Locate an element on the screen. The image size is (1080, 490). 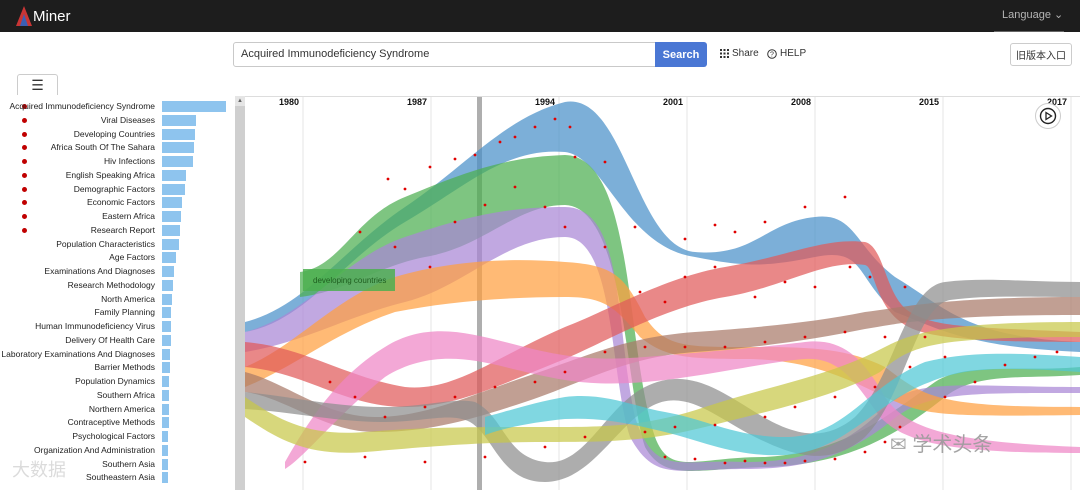
topic-row: Delivery Of Health Care is located at coordinates (120, 341).